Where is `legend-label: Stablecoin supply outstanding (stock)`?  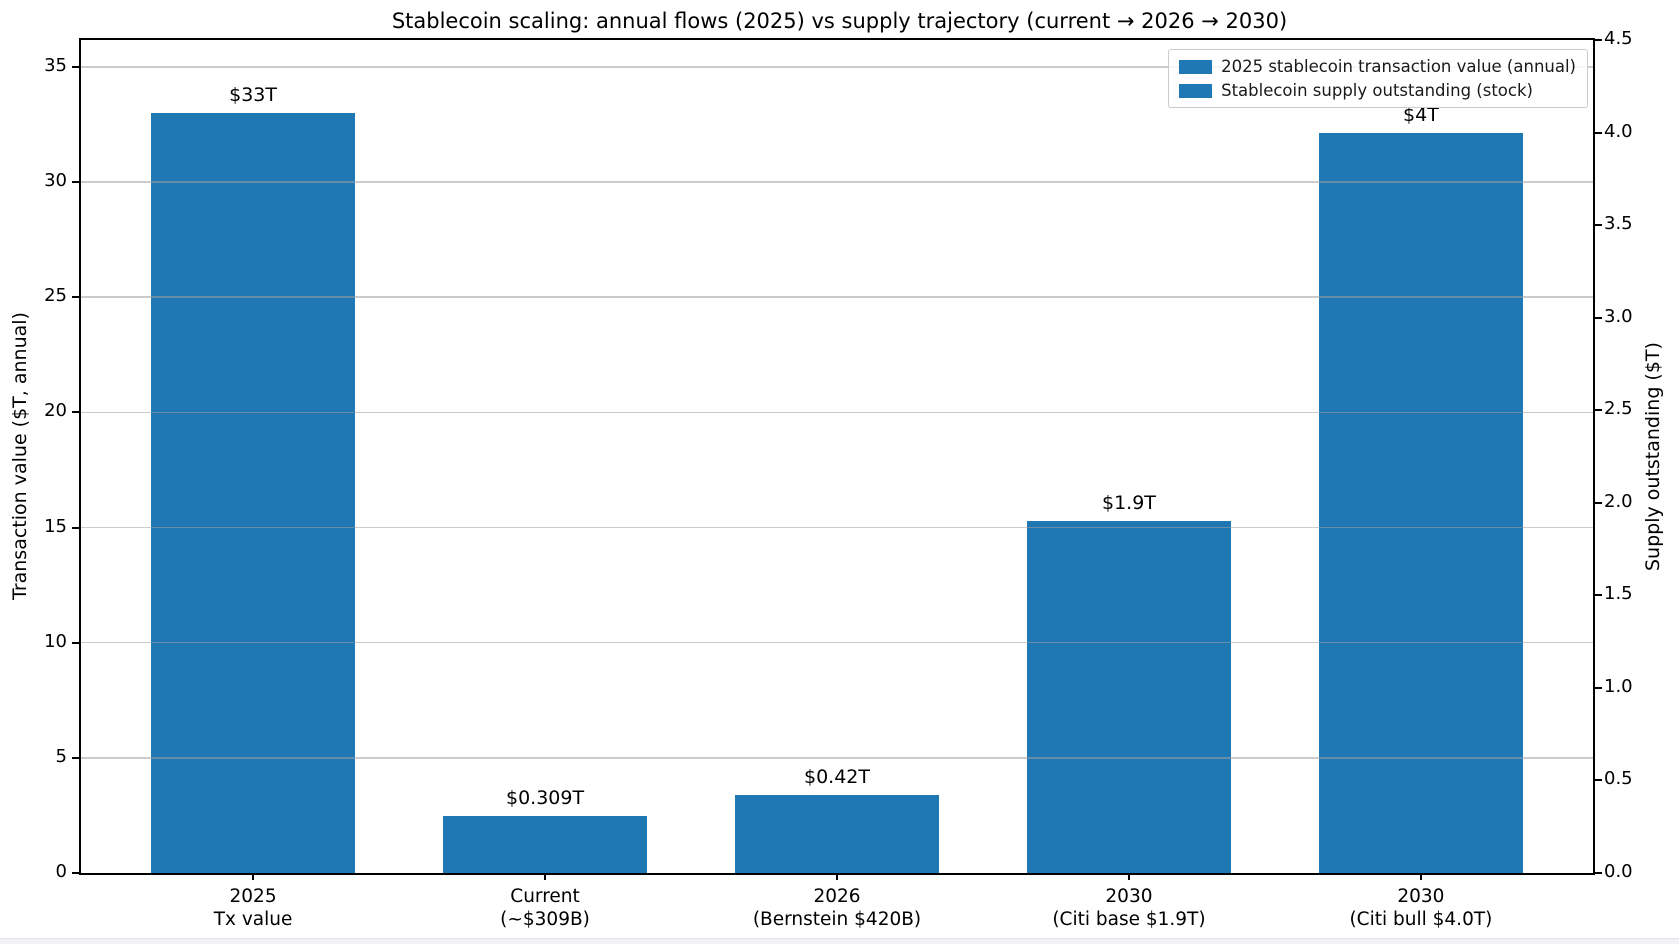 legend-label: Stablecoin supply outstanding (stock) is located at coordinates (1377, 90).